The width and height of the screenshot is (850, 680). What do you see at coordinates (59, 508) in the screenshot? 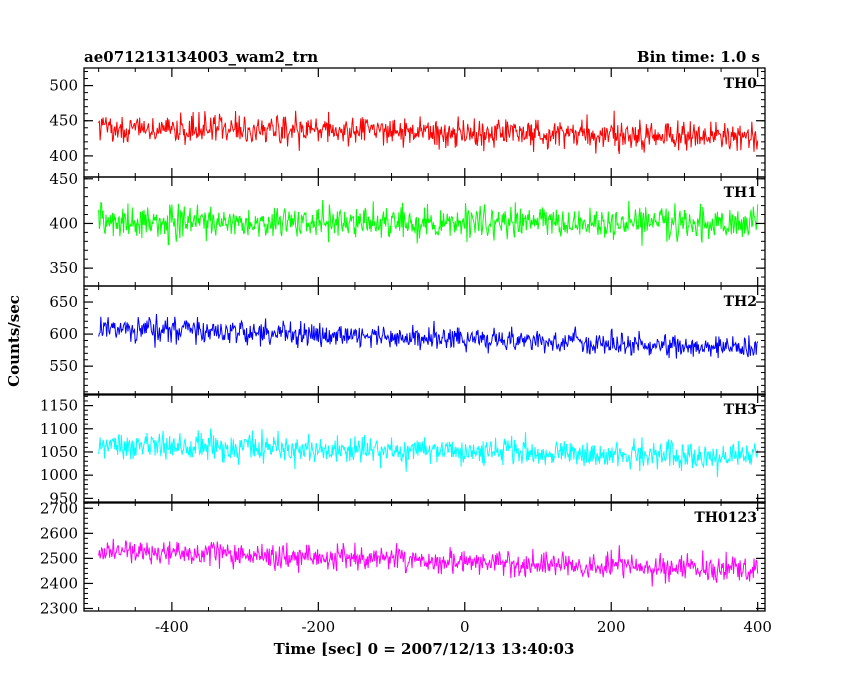
I see `y-tick-label: 2700` at bounding box center [59, 508].